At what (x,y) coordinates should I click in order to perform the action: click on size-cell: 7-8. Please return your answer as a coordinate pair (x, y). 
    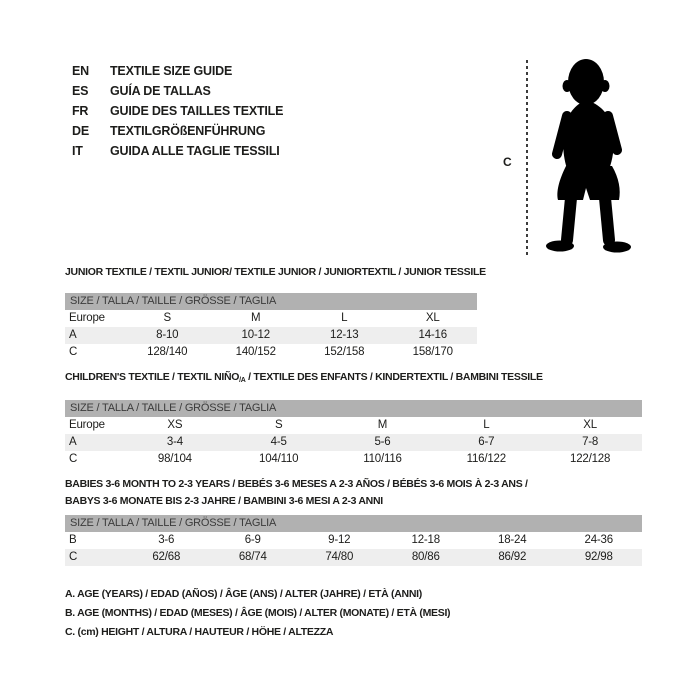
    Looking at the image, I should click on (590, 442).